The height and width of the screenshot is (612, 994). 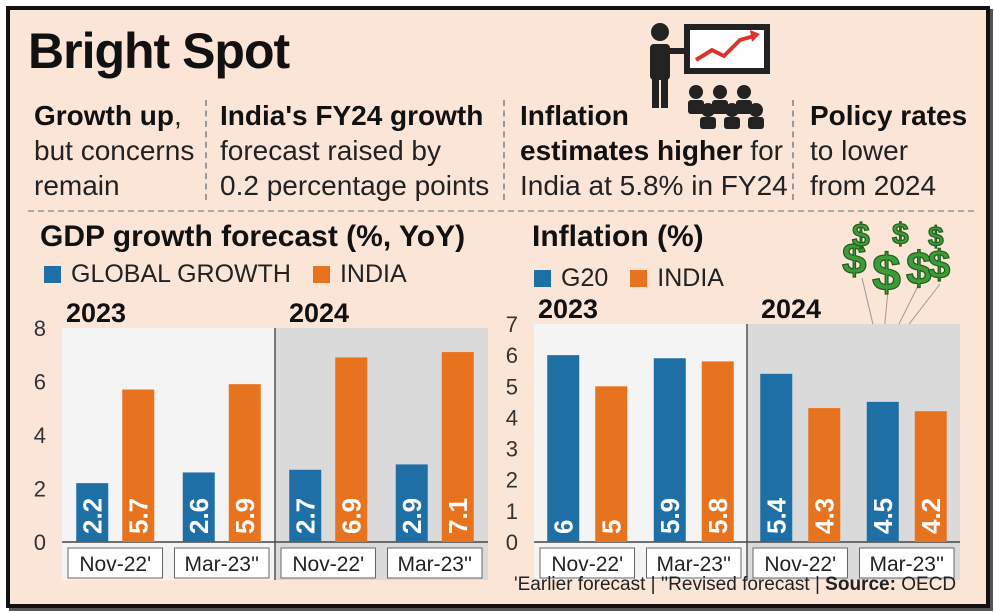 I want to click on section-divider, so click(x=501, y=211).